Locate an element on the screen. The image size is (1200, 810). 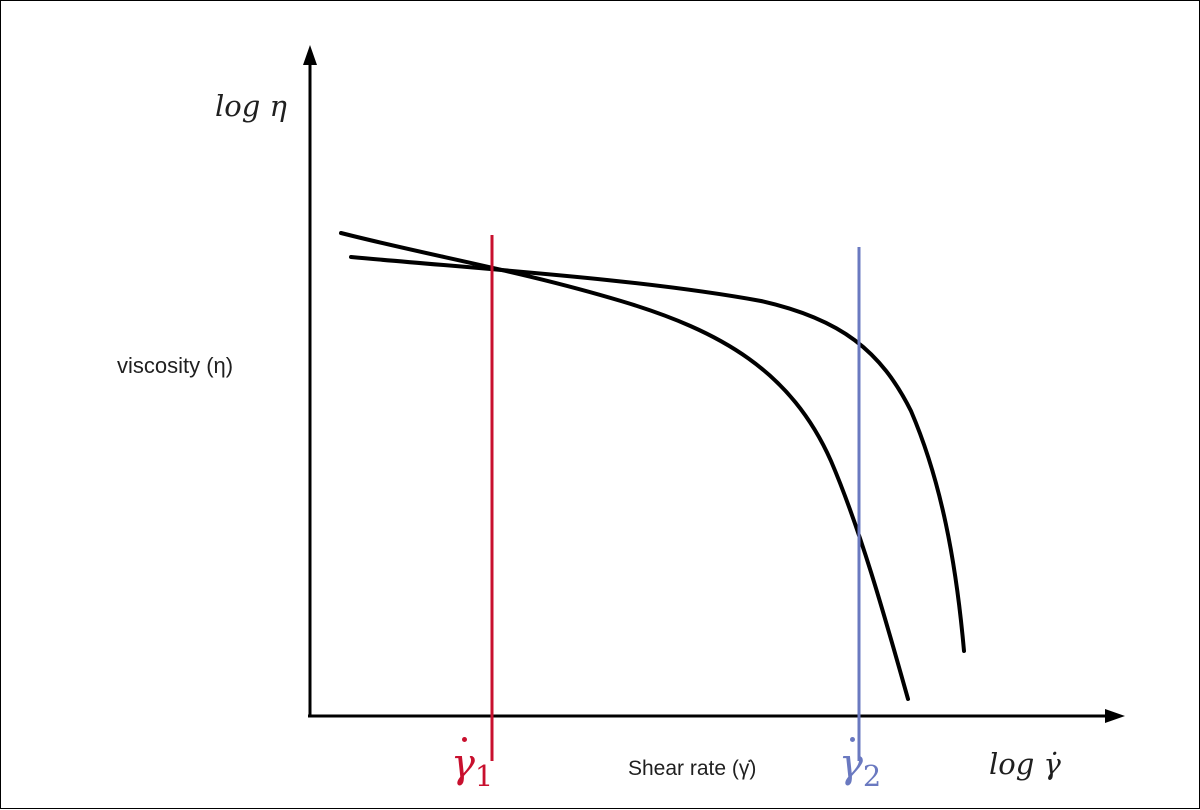
marker-label-gamma1: γ1 is located at coordinates (472, 767).